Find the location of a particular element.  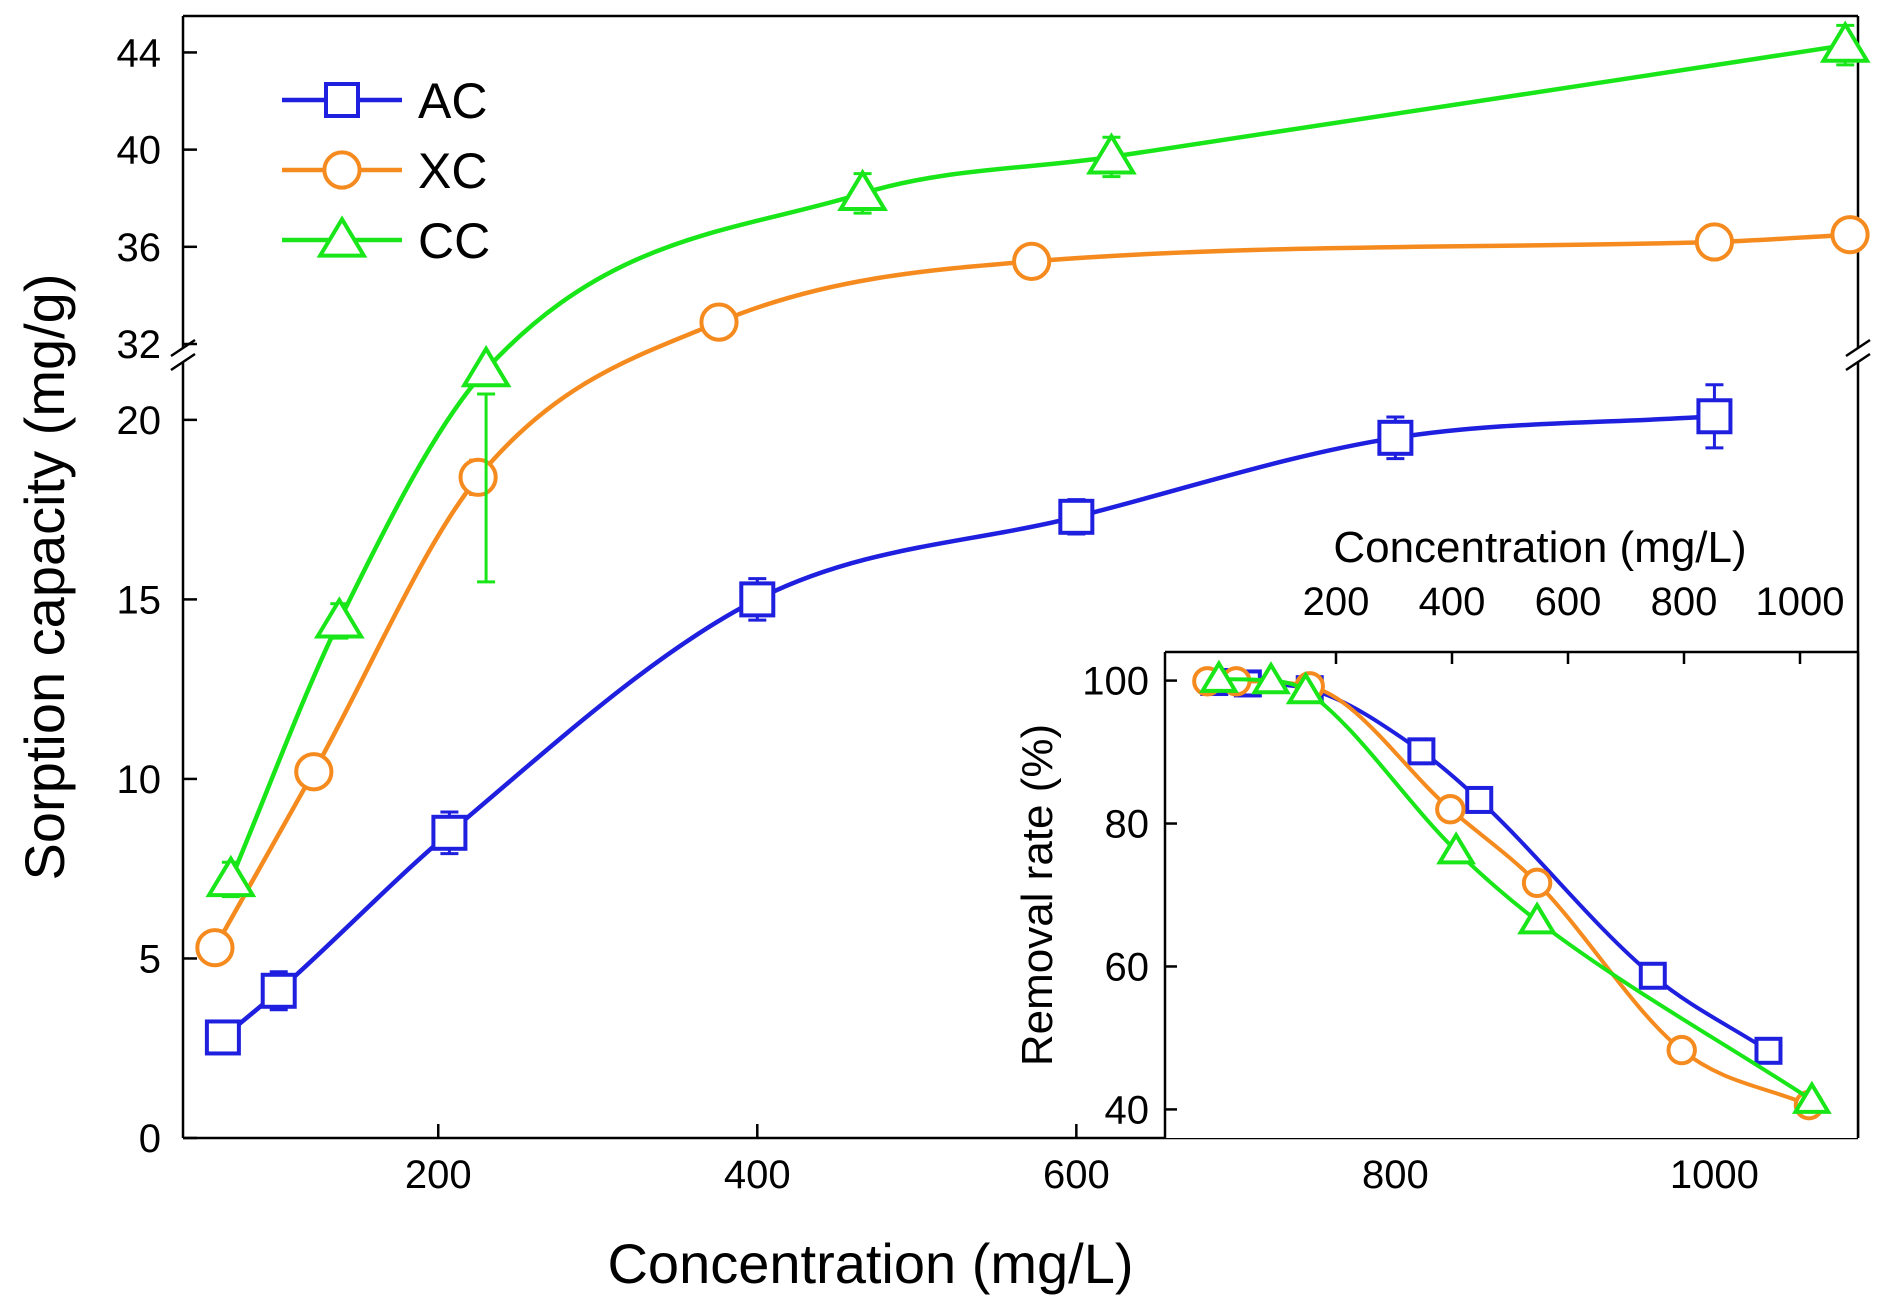

y-tick-label: 36 is located at coordinates (139, 248).